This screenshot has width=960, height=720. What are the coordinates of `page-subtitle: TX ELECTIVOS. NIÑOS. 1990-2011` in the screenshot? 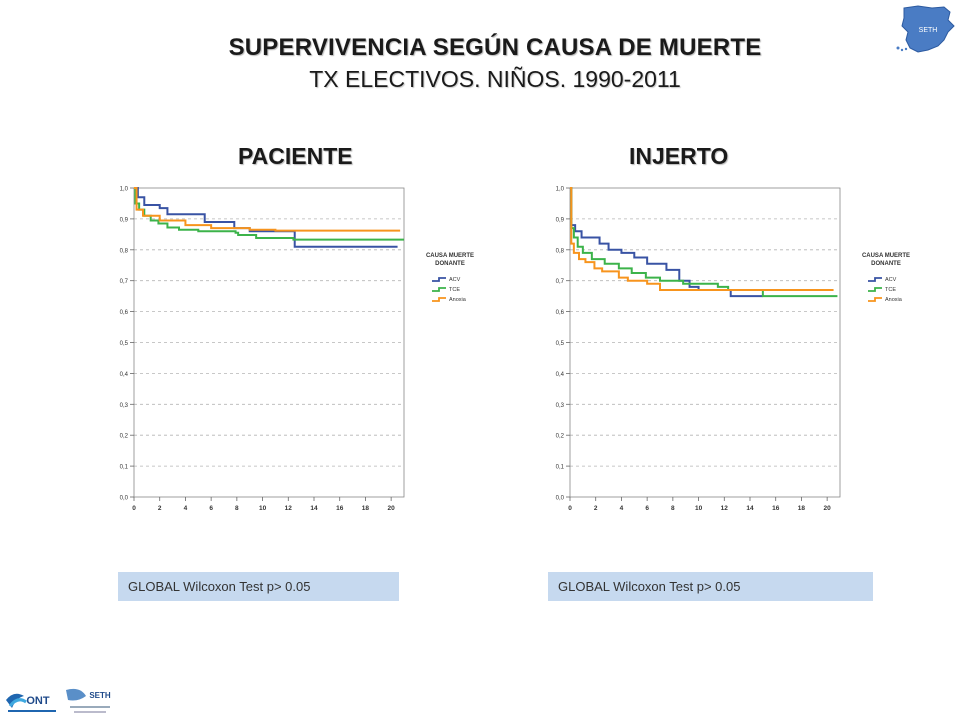 It's located at (495, 79).